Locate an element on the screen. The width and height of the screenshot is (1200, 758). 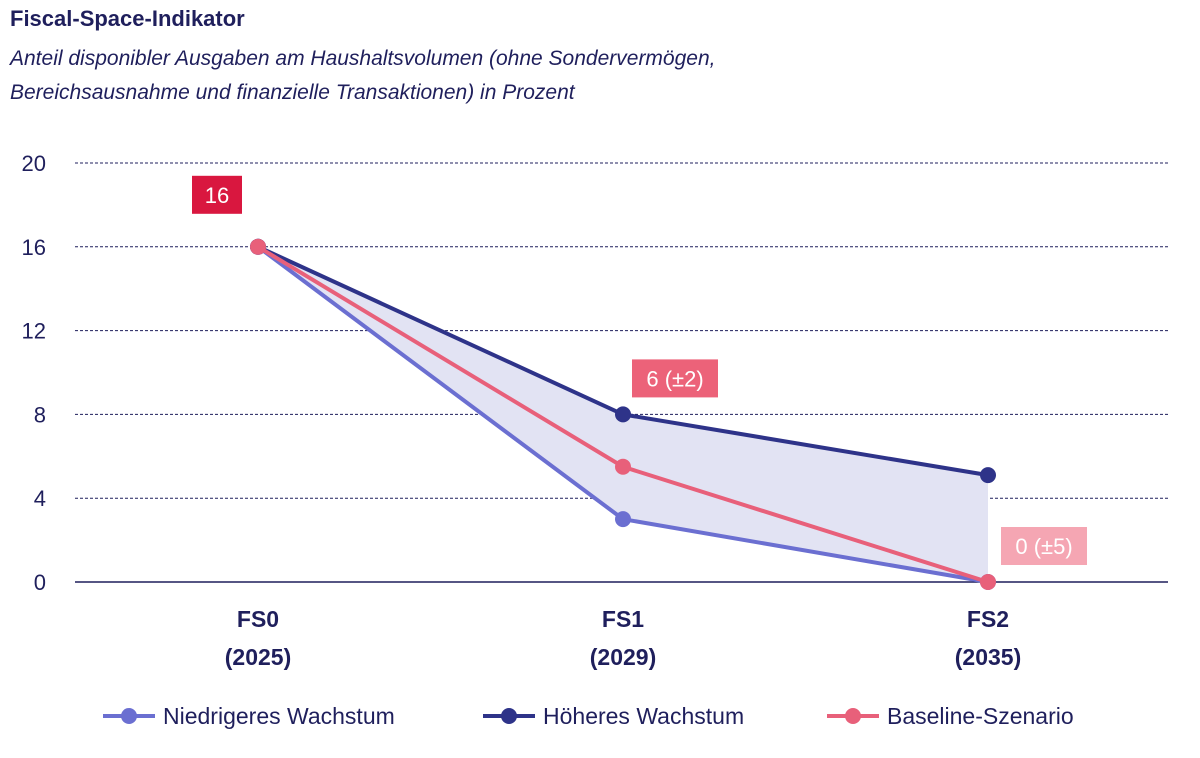
y-tick-label: 0 is located at coordinates (40, 582).